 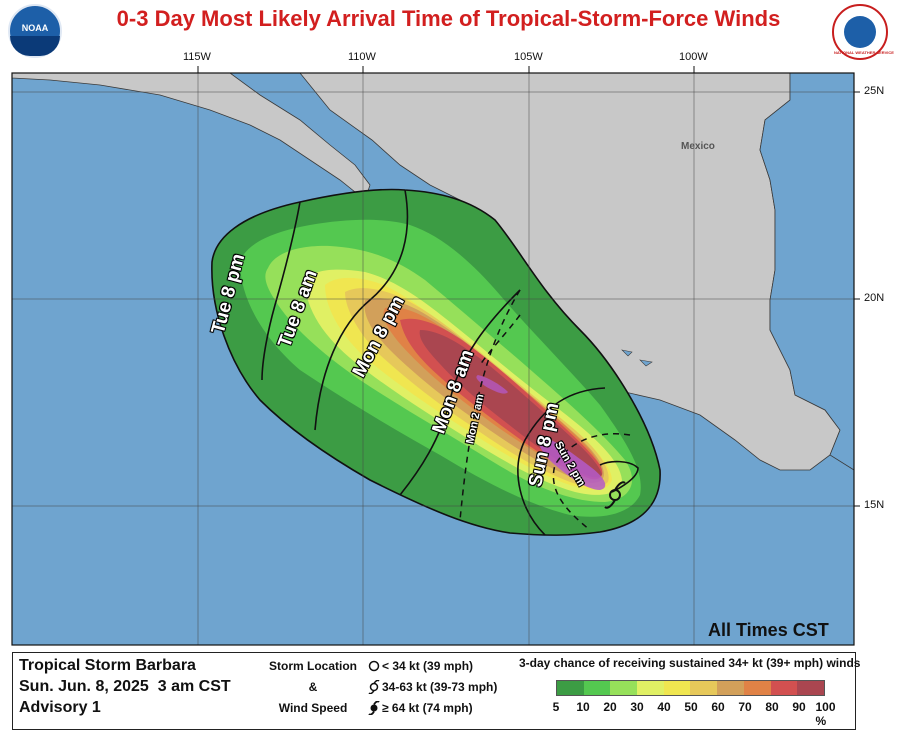 What do you see at coordinates (60, 707) in the screenshot?
I see `storm-advisory: Advisory 1` at bounding box center [60, 707].